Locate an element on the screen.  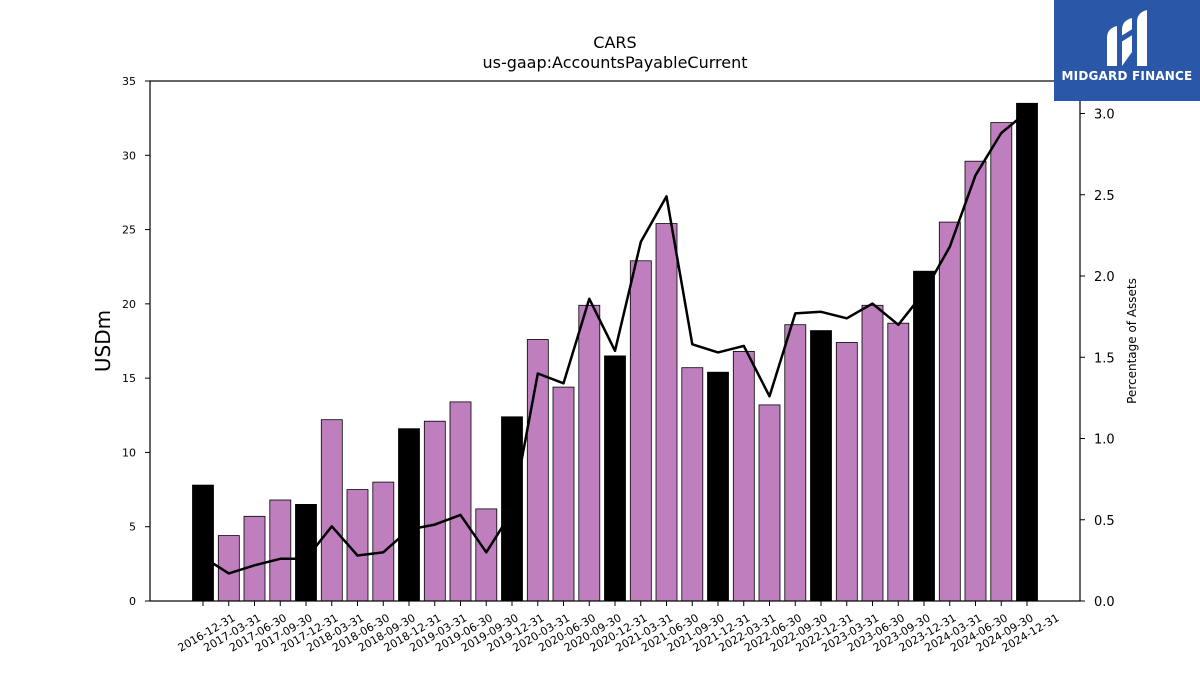
y2-tick-label-0: 0.0 is located at coordinates (1104, 602).